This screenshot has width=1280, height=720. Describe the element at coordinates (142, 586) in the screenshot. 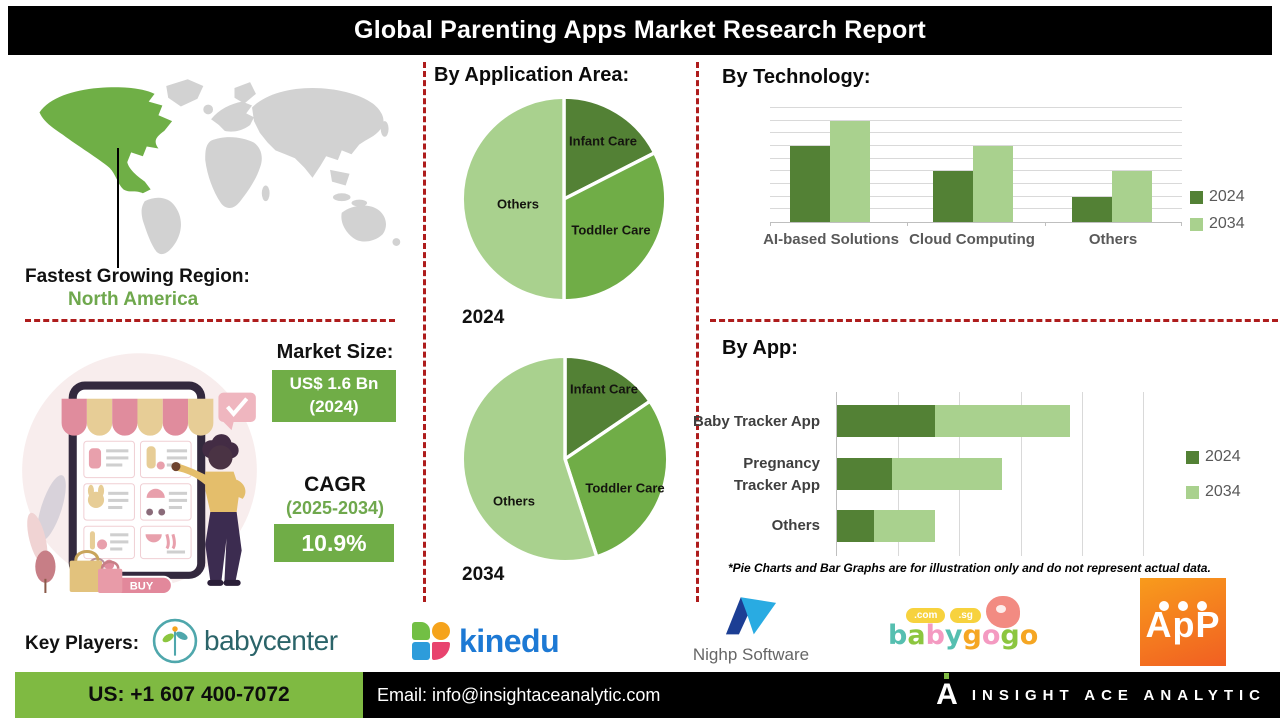

I see `svg-text: BUY` at that location.